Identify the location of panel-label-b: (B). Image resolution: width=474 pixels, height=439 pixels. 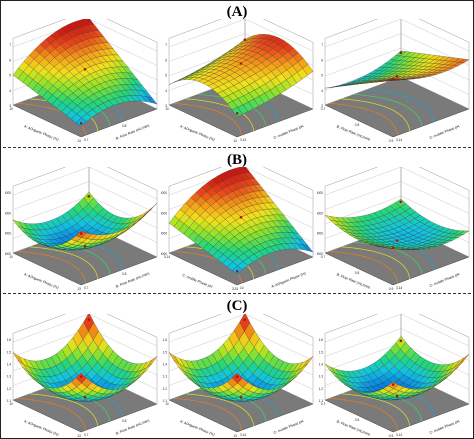
(237, 160).